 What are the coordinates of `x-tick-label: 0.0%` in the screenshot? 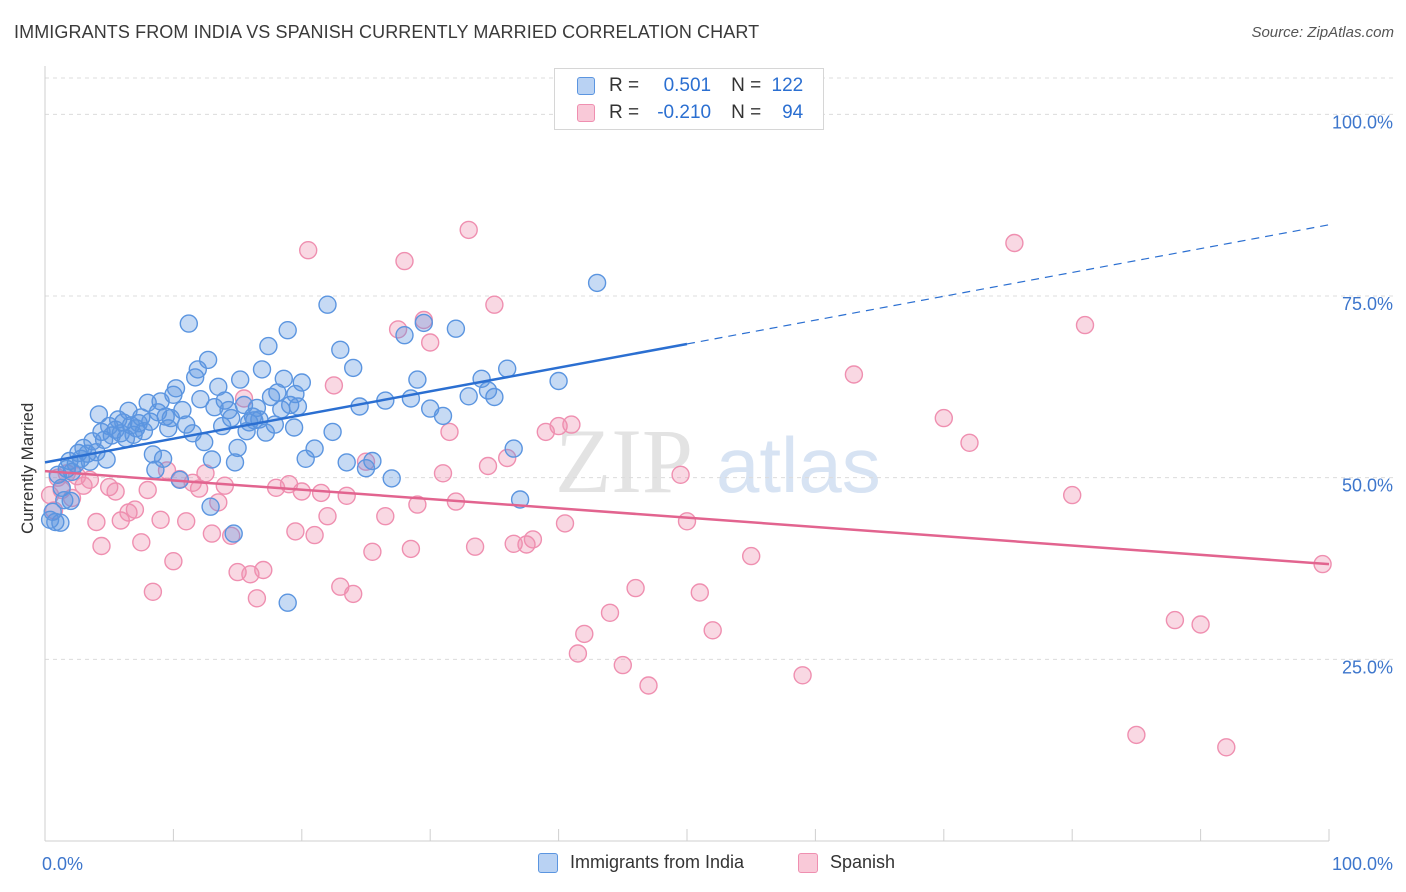 It's located at (62, 864).